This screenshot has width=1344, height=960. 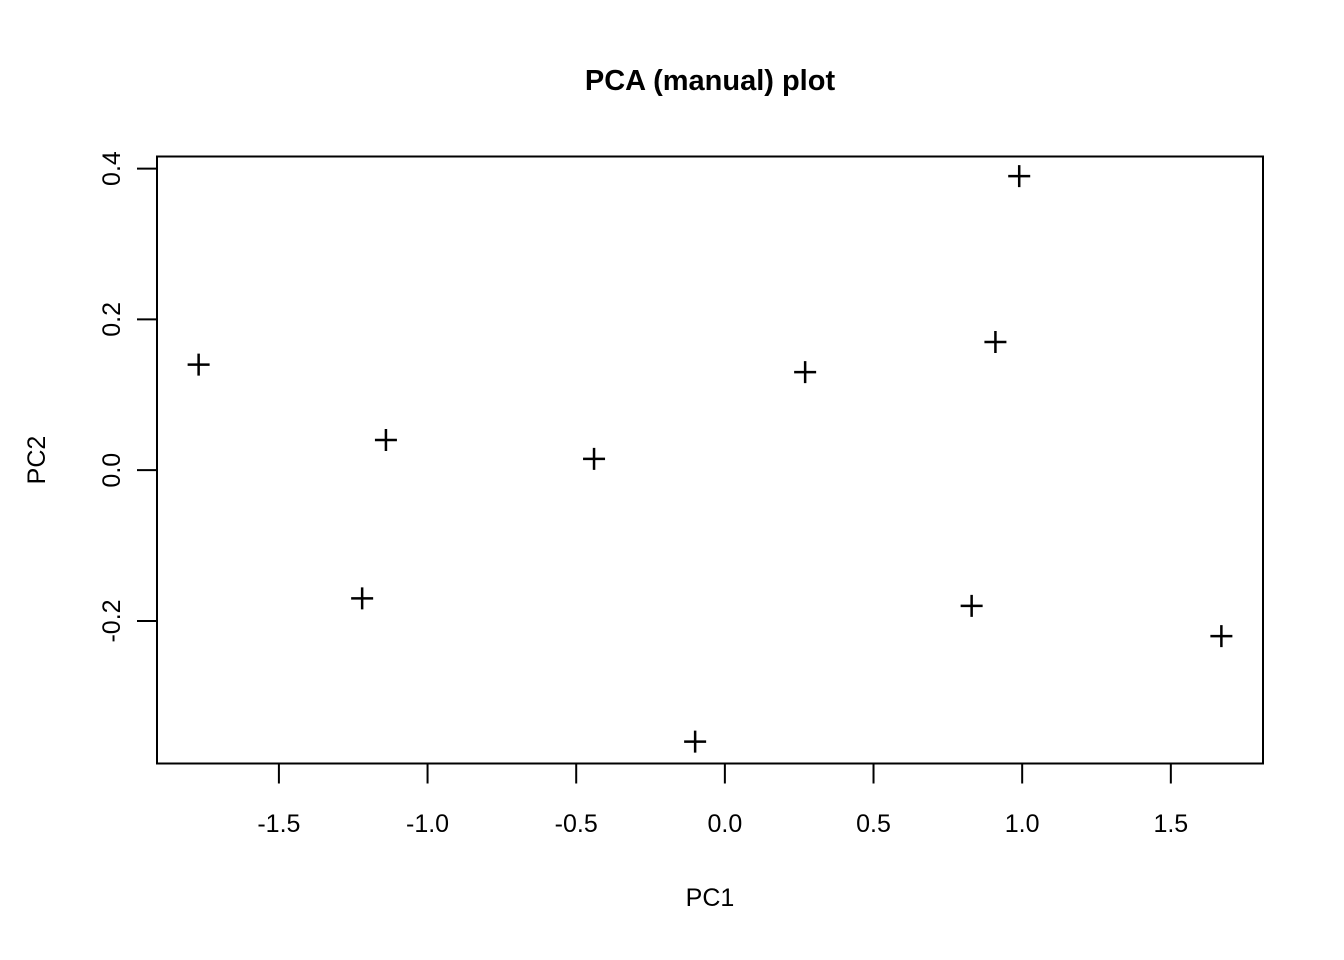 I want to click on x-tick-label: 0.0, so click(x=724, y=824).